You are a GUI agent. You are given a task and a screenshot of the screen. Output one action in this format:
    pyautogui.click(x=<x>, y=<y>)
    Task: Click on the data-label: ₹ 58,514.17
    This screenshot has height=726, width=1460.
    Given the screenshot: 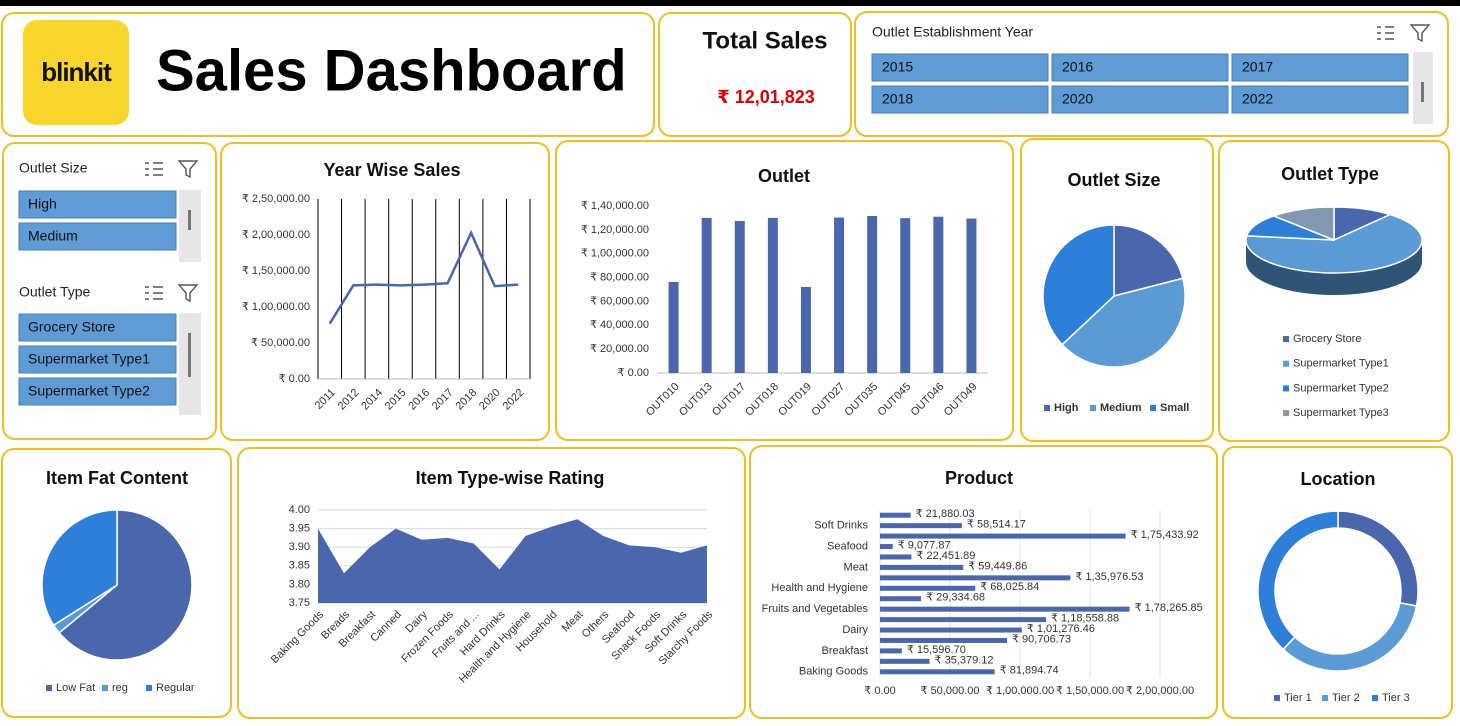 What is the action you would take?
    pyautogui.click(x=996, y=525)
    